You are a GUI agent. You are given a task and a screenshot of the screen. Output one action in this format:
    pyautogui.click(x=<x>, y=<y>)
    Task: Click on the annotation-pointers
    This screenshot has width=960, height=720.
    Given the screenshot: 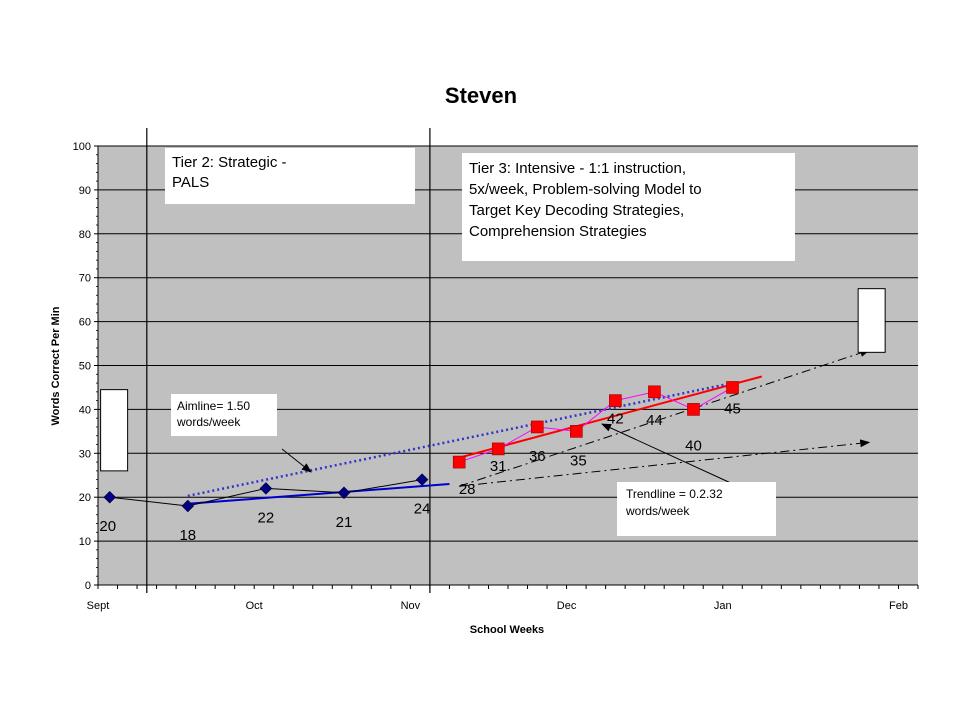 What is the action you would take?
    pyautogui.click(x=507, y=454)
    